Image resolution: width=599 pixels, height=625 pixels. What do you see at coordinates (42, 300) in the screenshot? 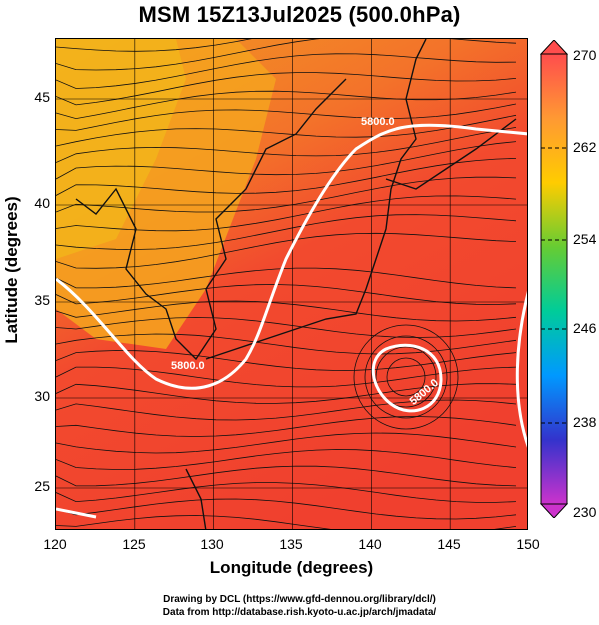
I see `y-tick: 35` at bounding box center [42, 300].